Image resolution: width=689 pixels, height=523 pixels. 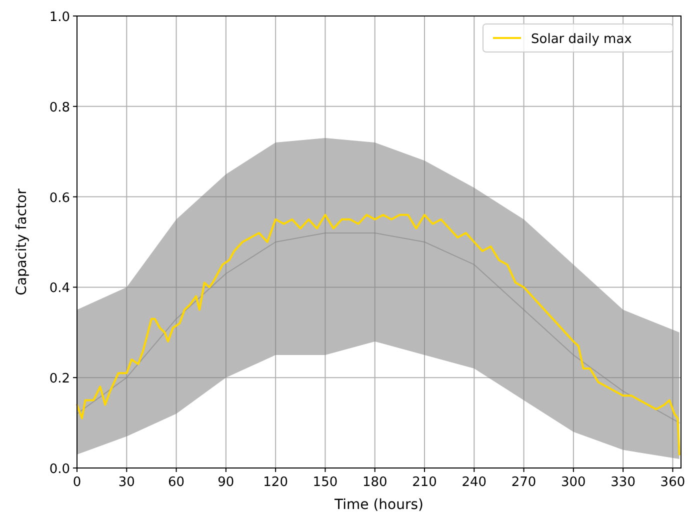 I want to click on y-tick-label: 0.6, so click(x=59, y=198).